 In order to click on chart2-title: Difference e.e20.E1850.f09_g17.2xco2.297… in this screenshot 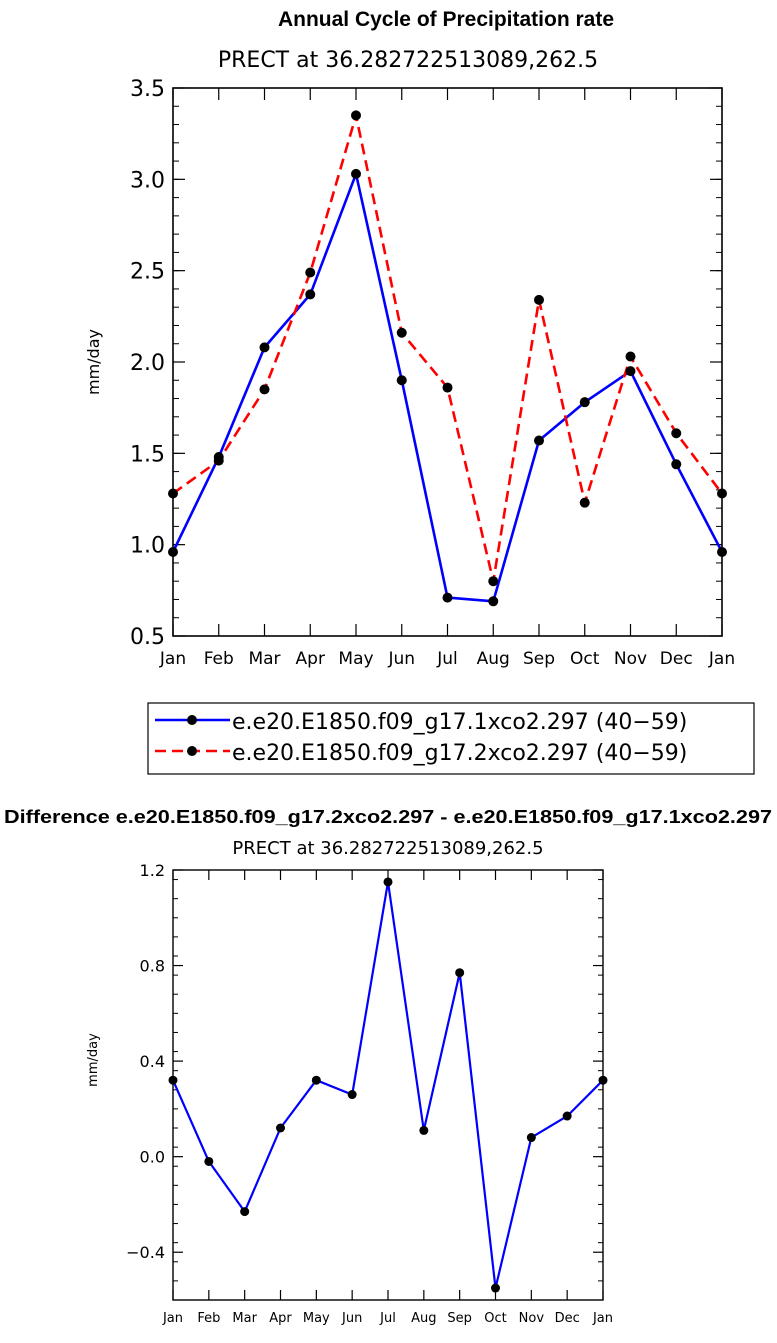, I will do `click(388, 817)`.